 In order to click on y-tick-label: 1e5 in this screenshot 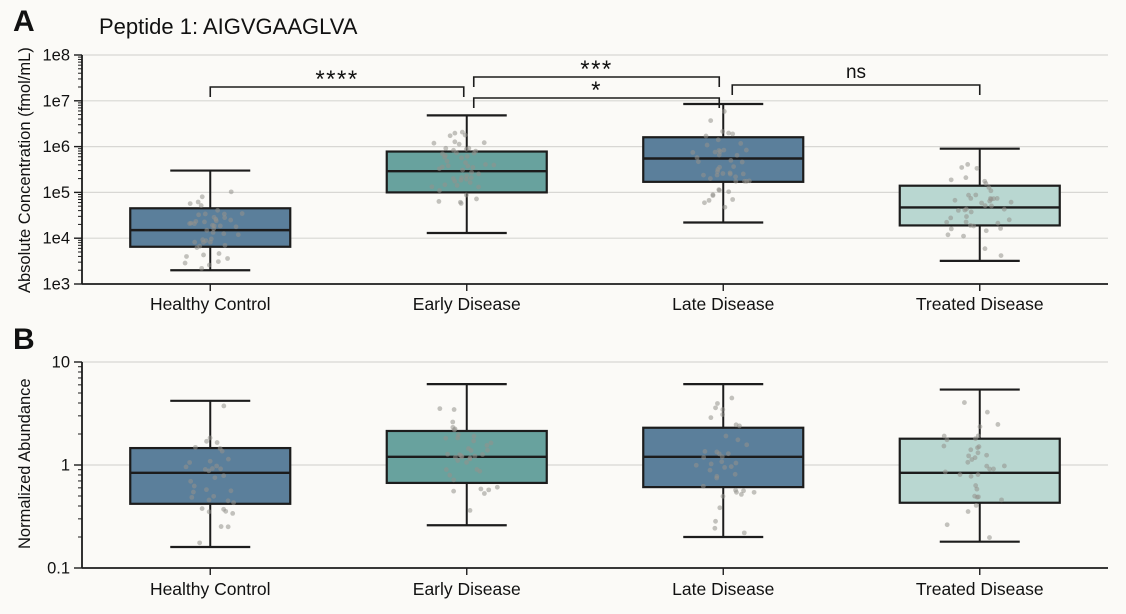, I will do `click(56, 193)`.